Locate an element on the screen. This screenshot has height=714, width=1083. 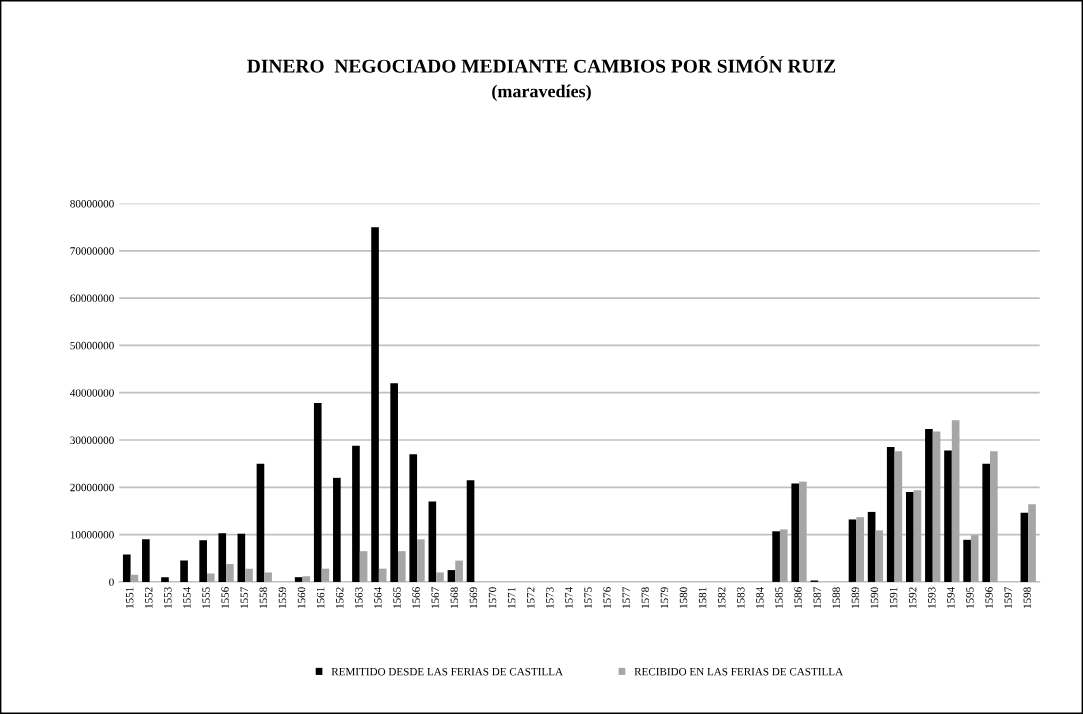
y-tick-label: 60000000 is located at coordinates (92, 298).